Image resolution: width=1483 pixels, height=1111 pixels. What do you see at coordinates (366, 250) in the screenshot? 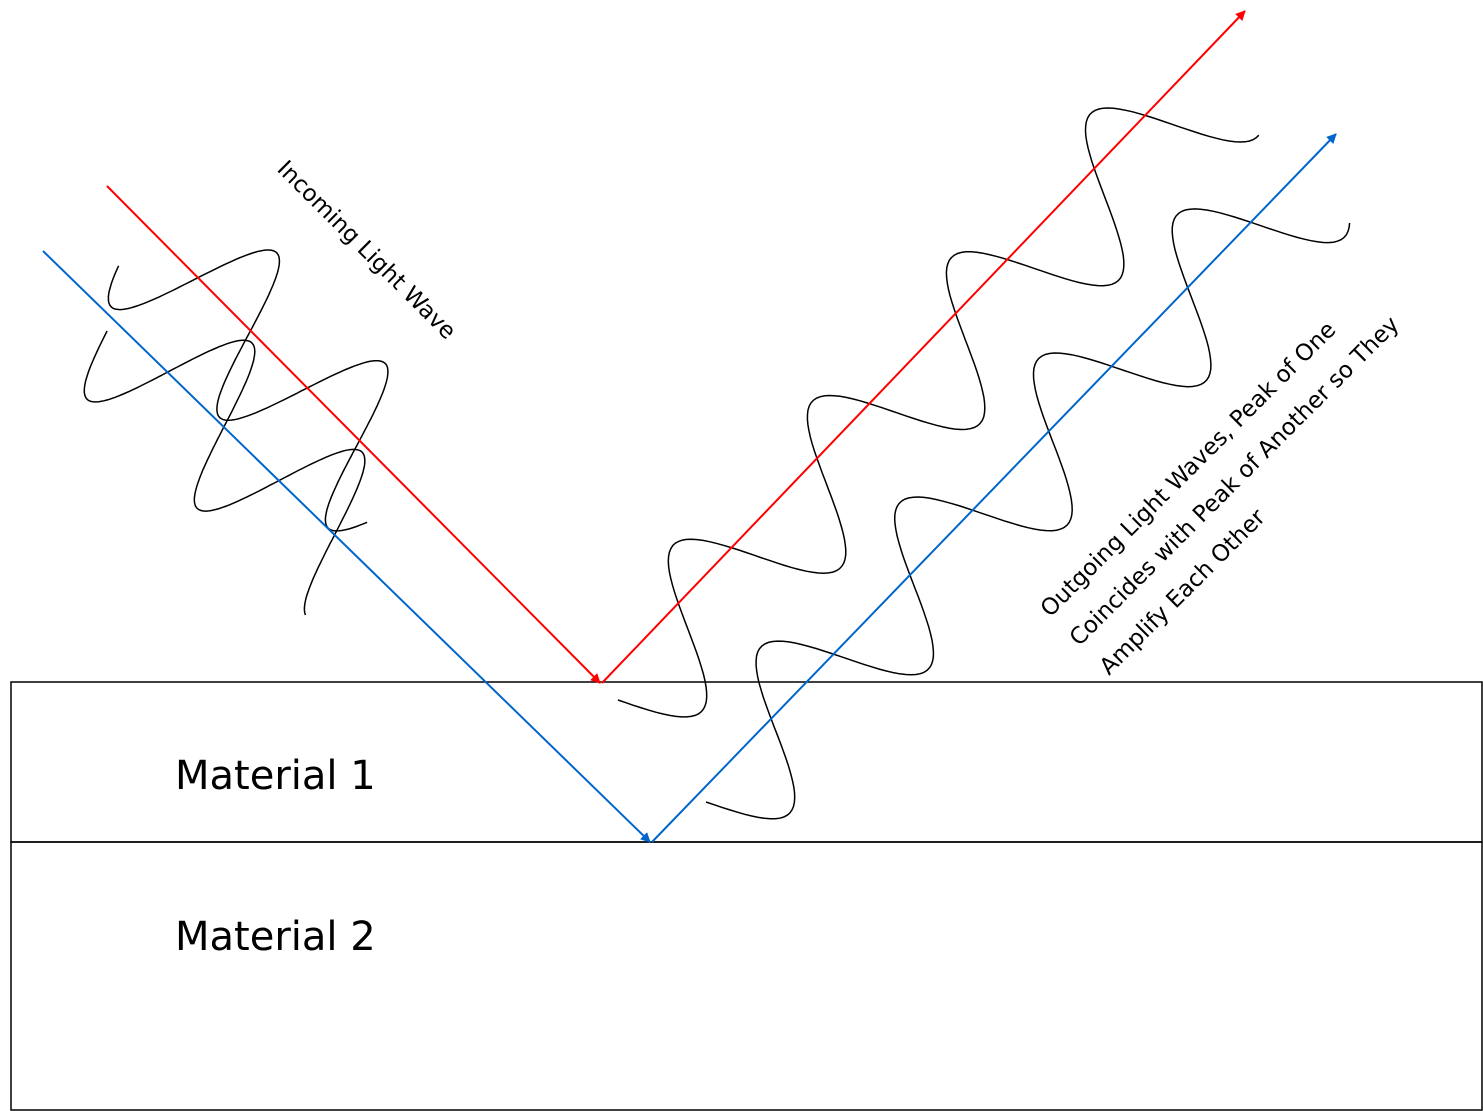
I see `incoming-light-wave-label: Incoming Light Wave` at bounding box center [366, 250].